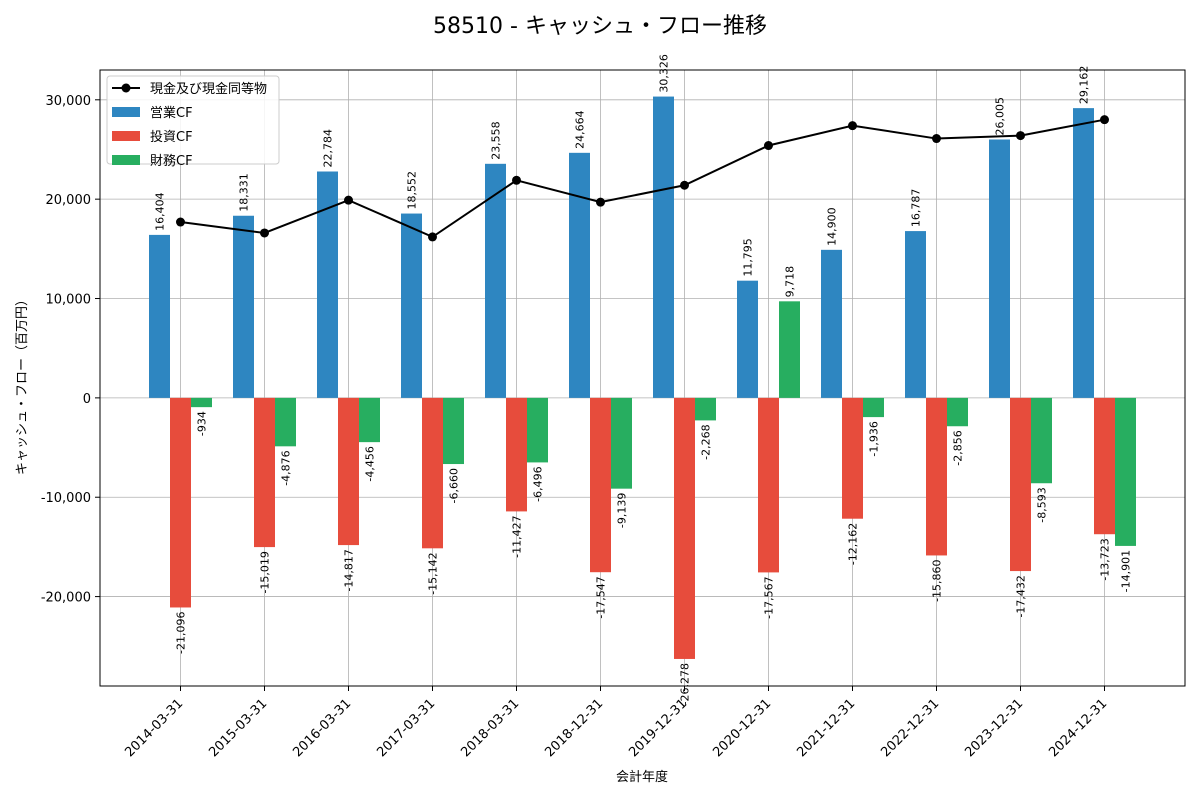 Image resolution: width=1200 pixels, height=804 pixels. What do you see at coordinates (1126, 571) in the screenshot?
I see `bar-value-label: -14,901` at bounding box center [1126, 571].